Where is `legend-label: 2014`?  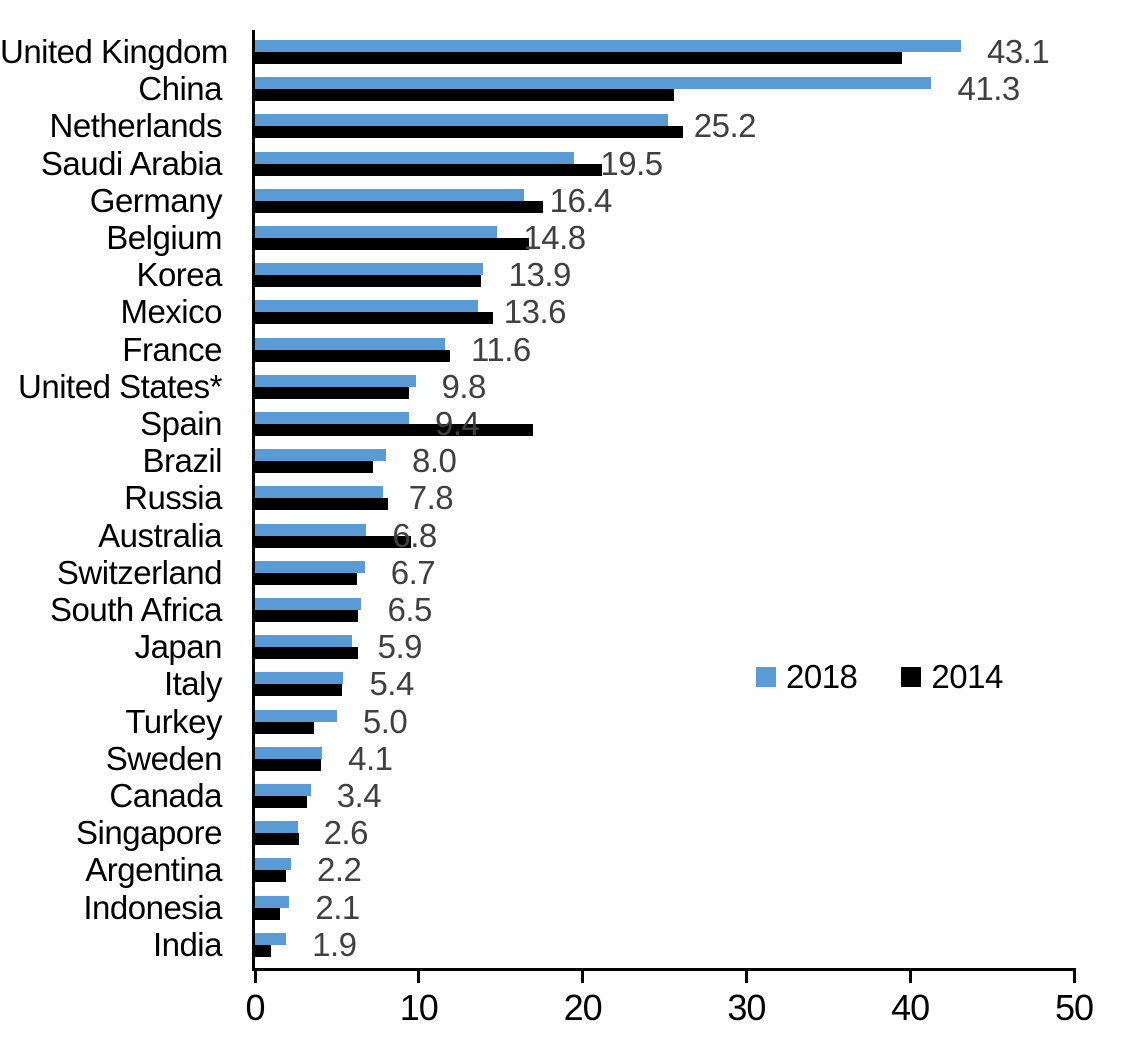
legend-label: 2014 is located at coordinates (967, 676).